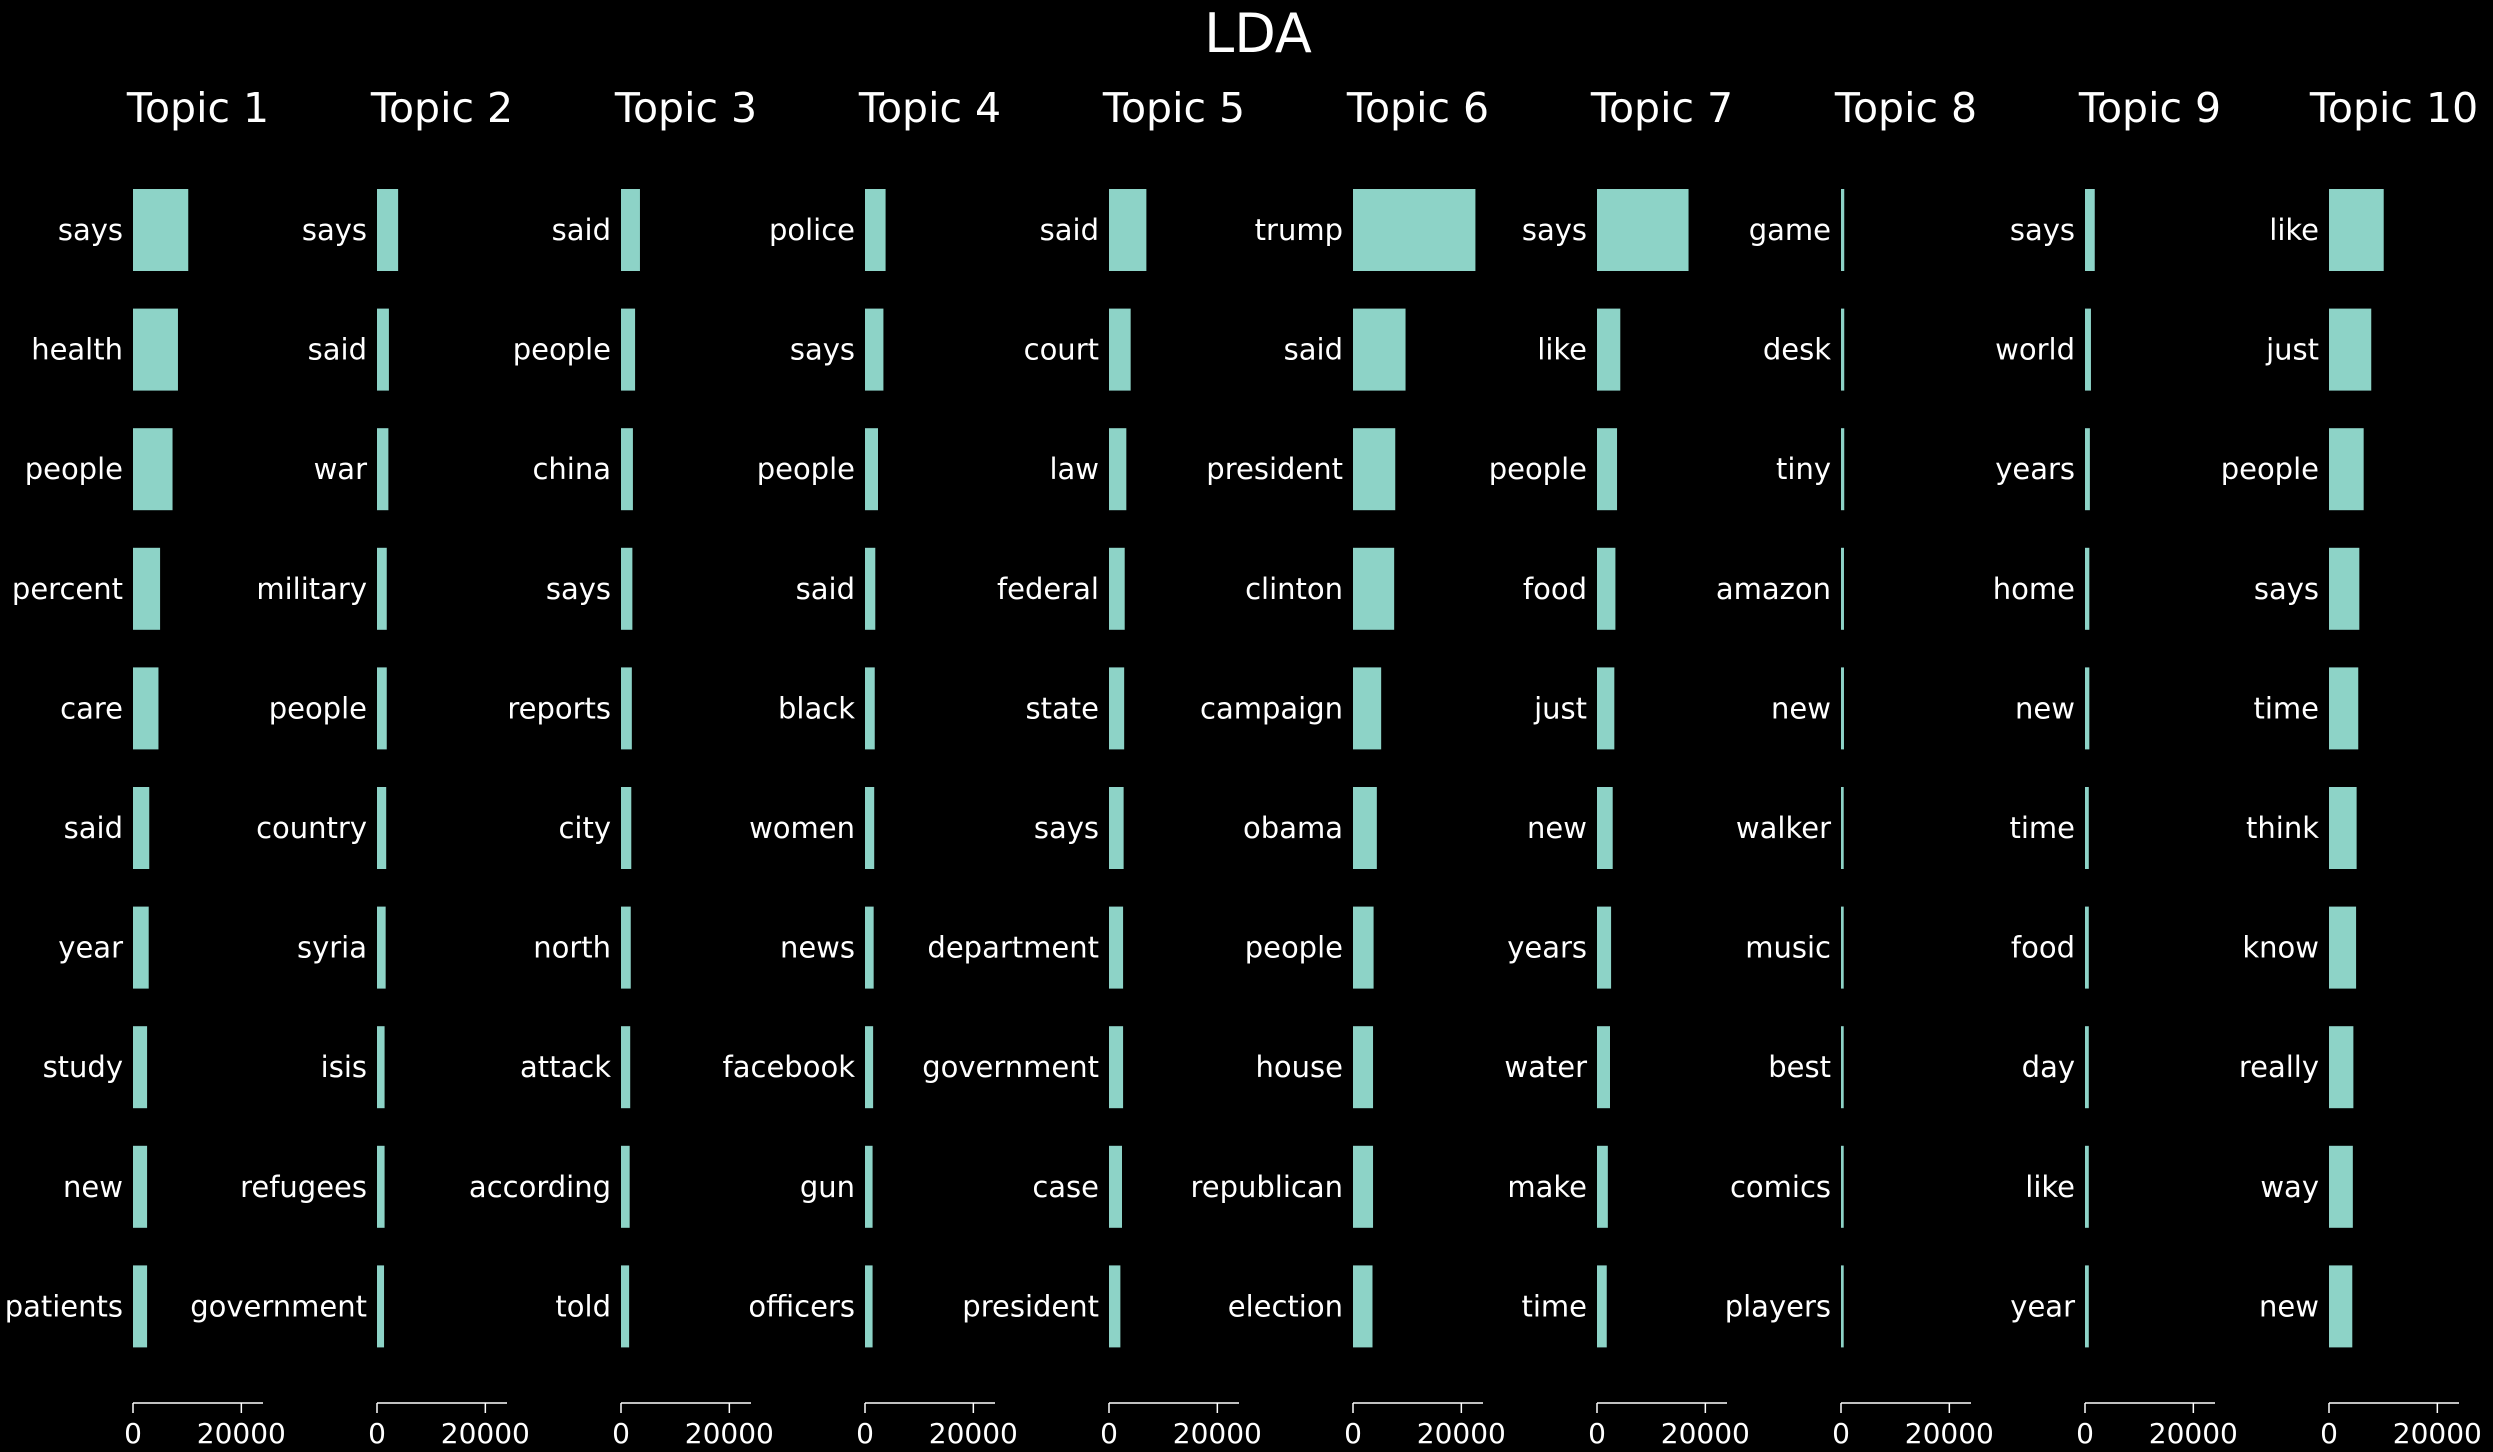  I want to click on word-label: reports, so click(559, 708).